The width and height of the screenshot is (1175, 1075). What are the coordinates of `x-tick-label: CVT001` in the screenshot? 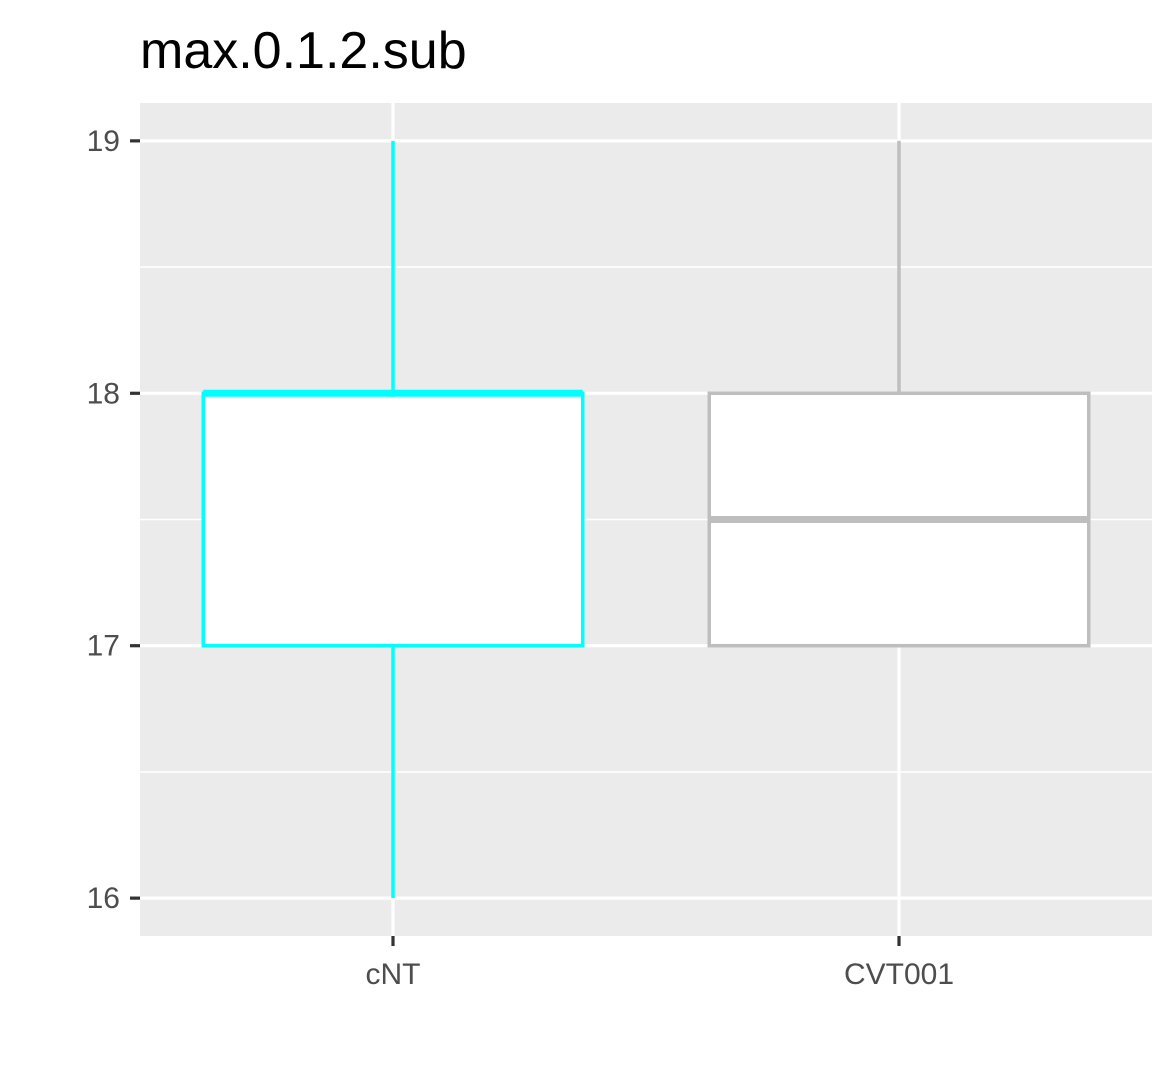 It's located at (899, 974).